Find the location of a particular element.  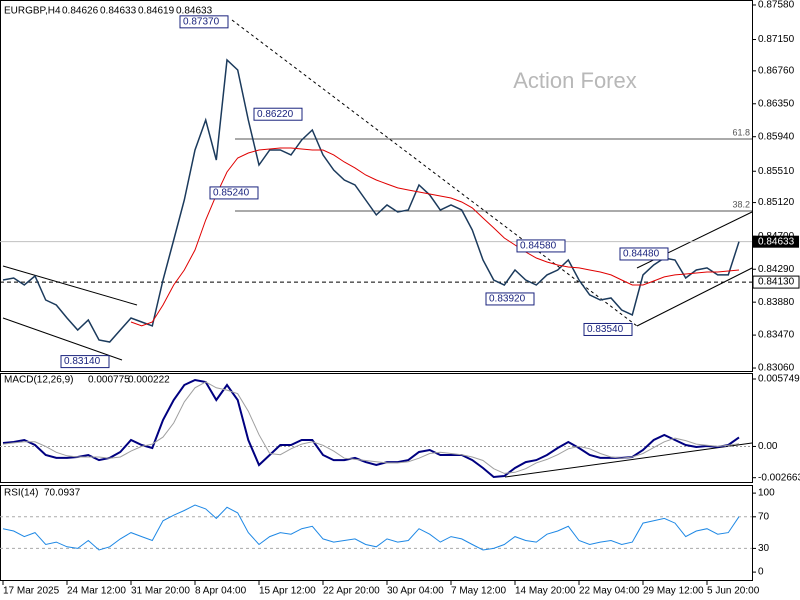

x-tick-label: 14 May 20:00 is located at coordinates (545, 591).